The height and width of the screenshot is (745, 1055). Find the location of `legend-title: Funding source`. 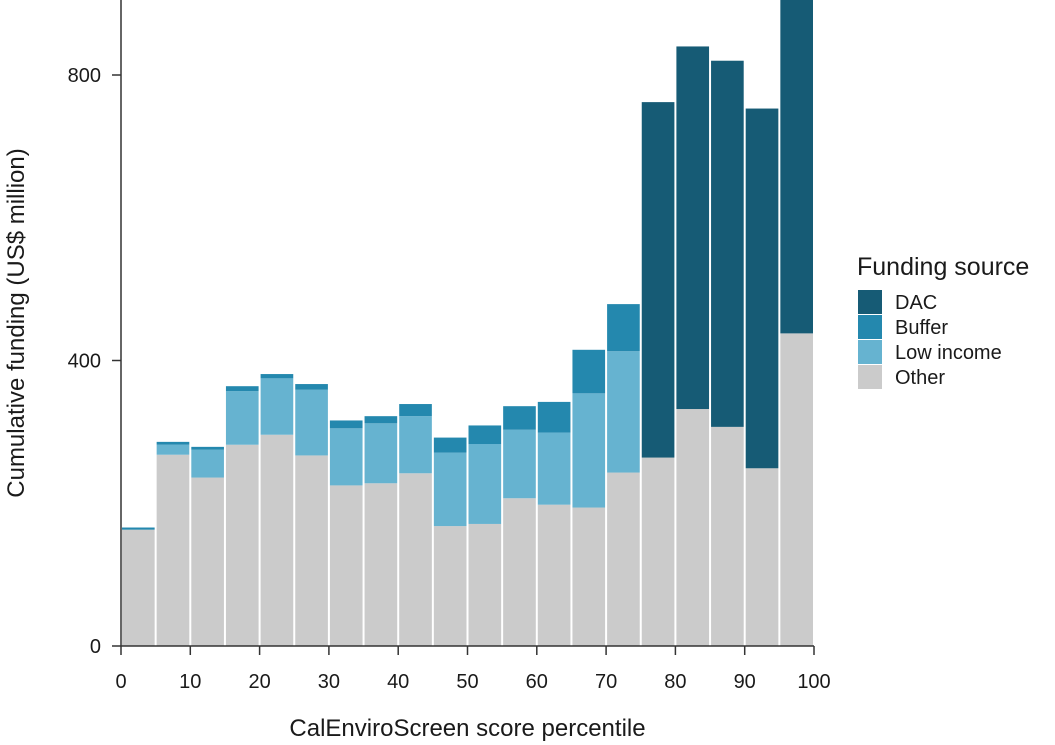

legend-title: Funding source is located at coordinates (943, 267).